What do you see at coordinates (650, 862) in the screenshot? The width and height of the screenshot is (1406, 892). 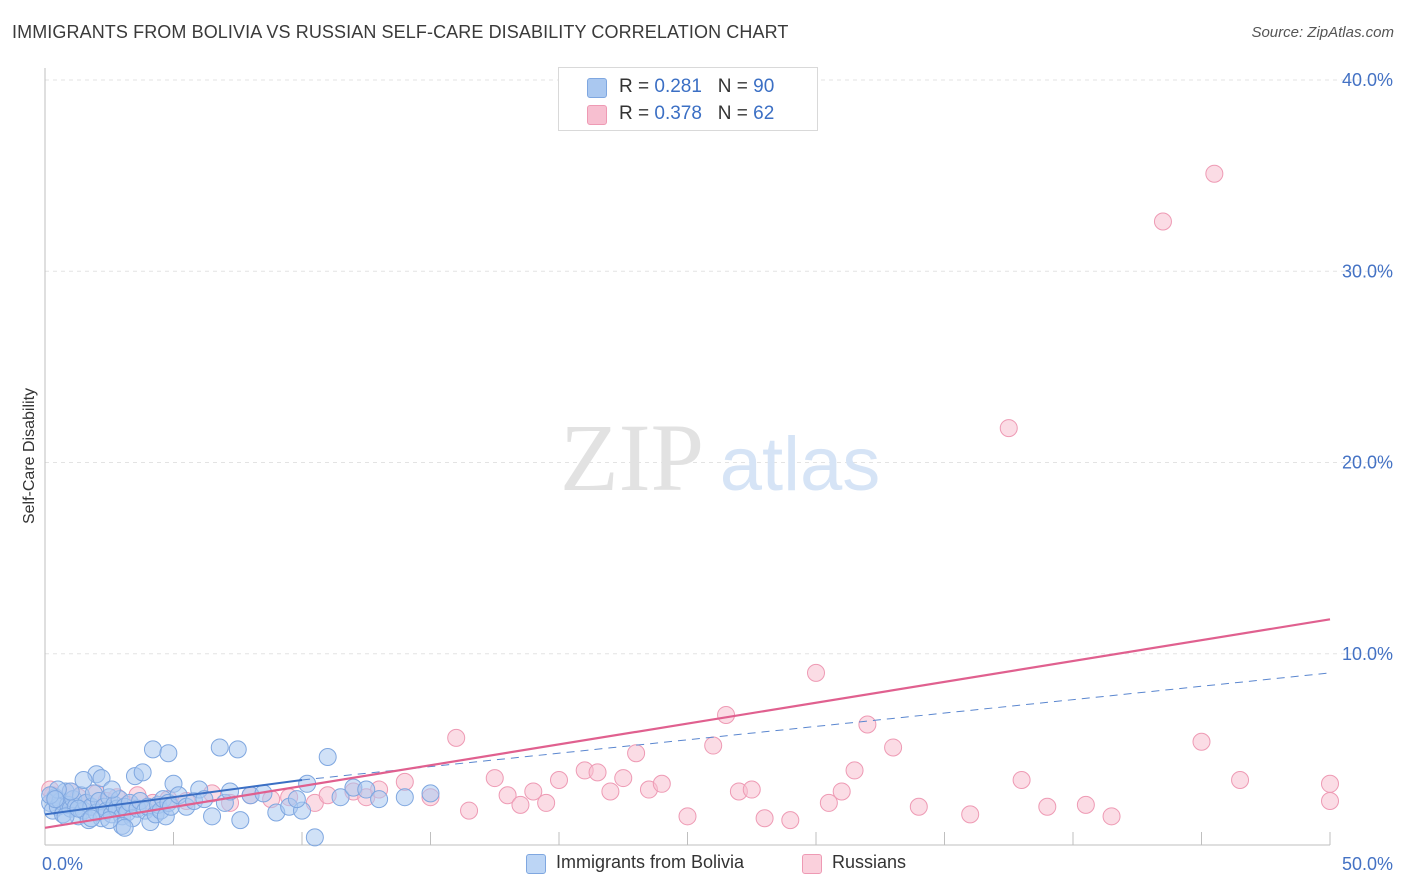 I see `legend-label-bolivia: Immigrants from Bolivia` at bounding box center [650, 862].